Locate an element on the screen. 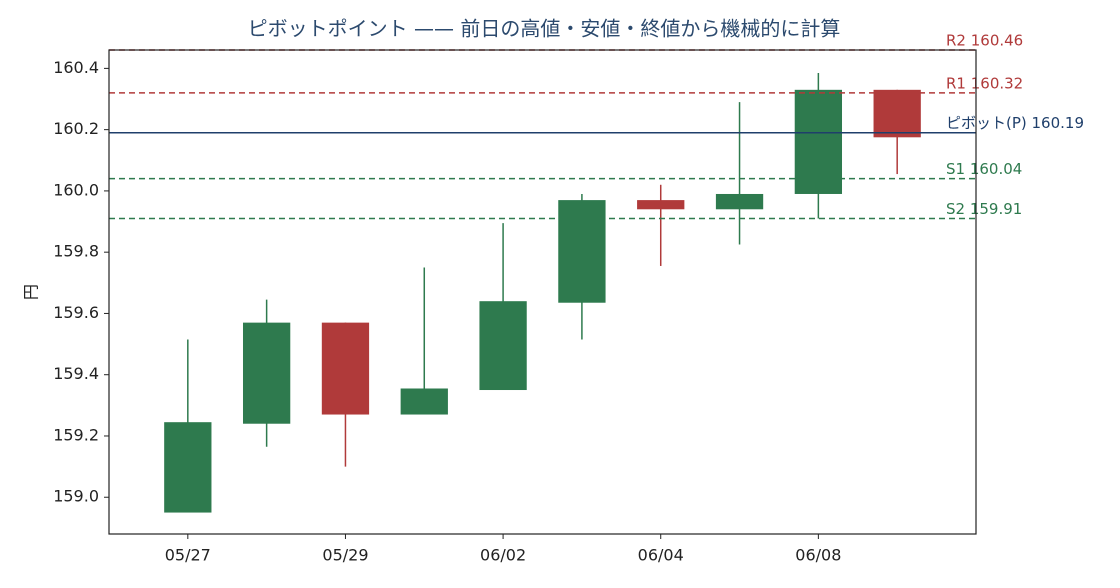 The width and height of the screenshot is (1120, 588). y-tick-label: 160.2 is located at coordinates (76, 128).